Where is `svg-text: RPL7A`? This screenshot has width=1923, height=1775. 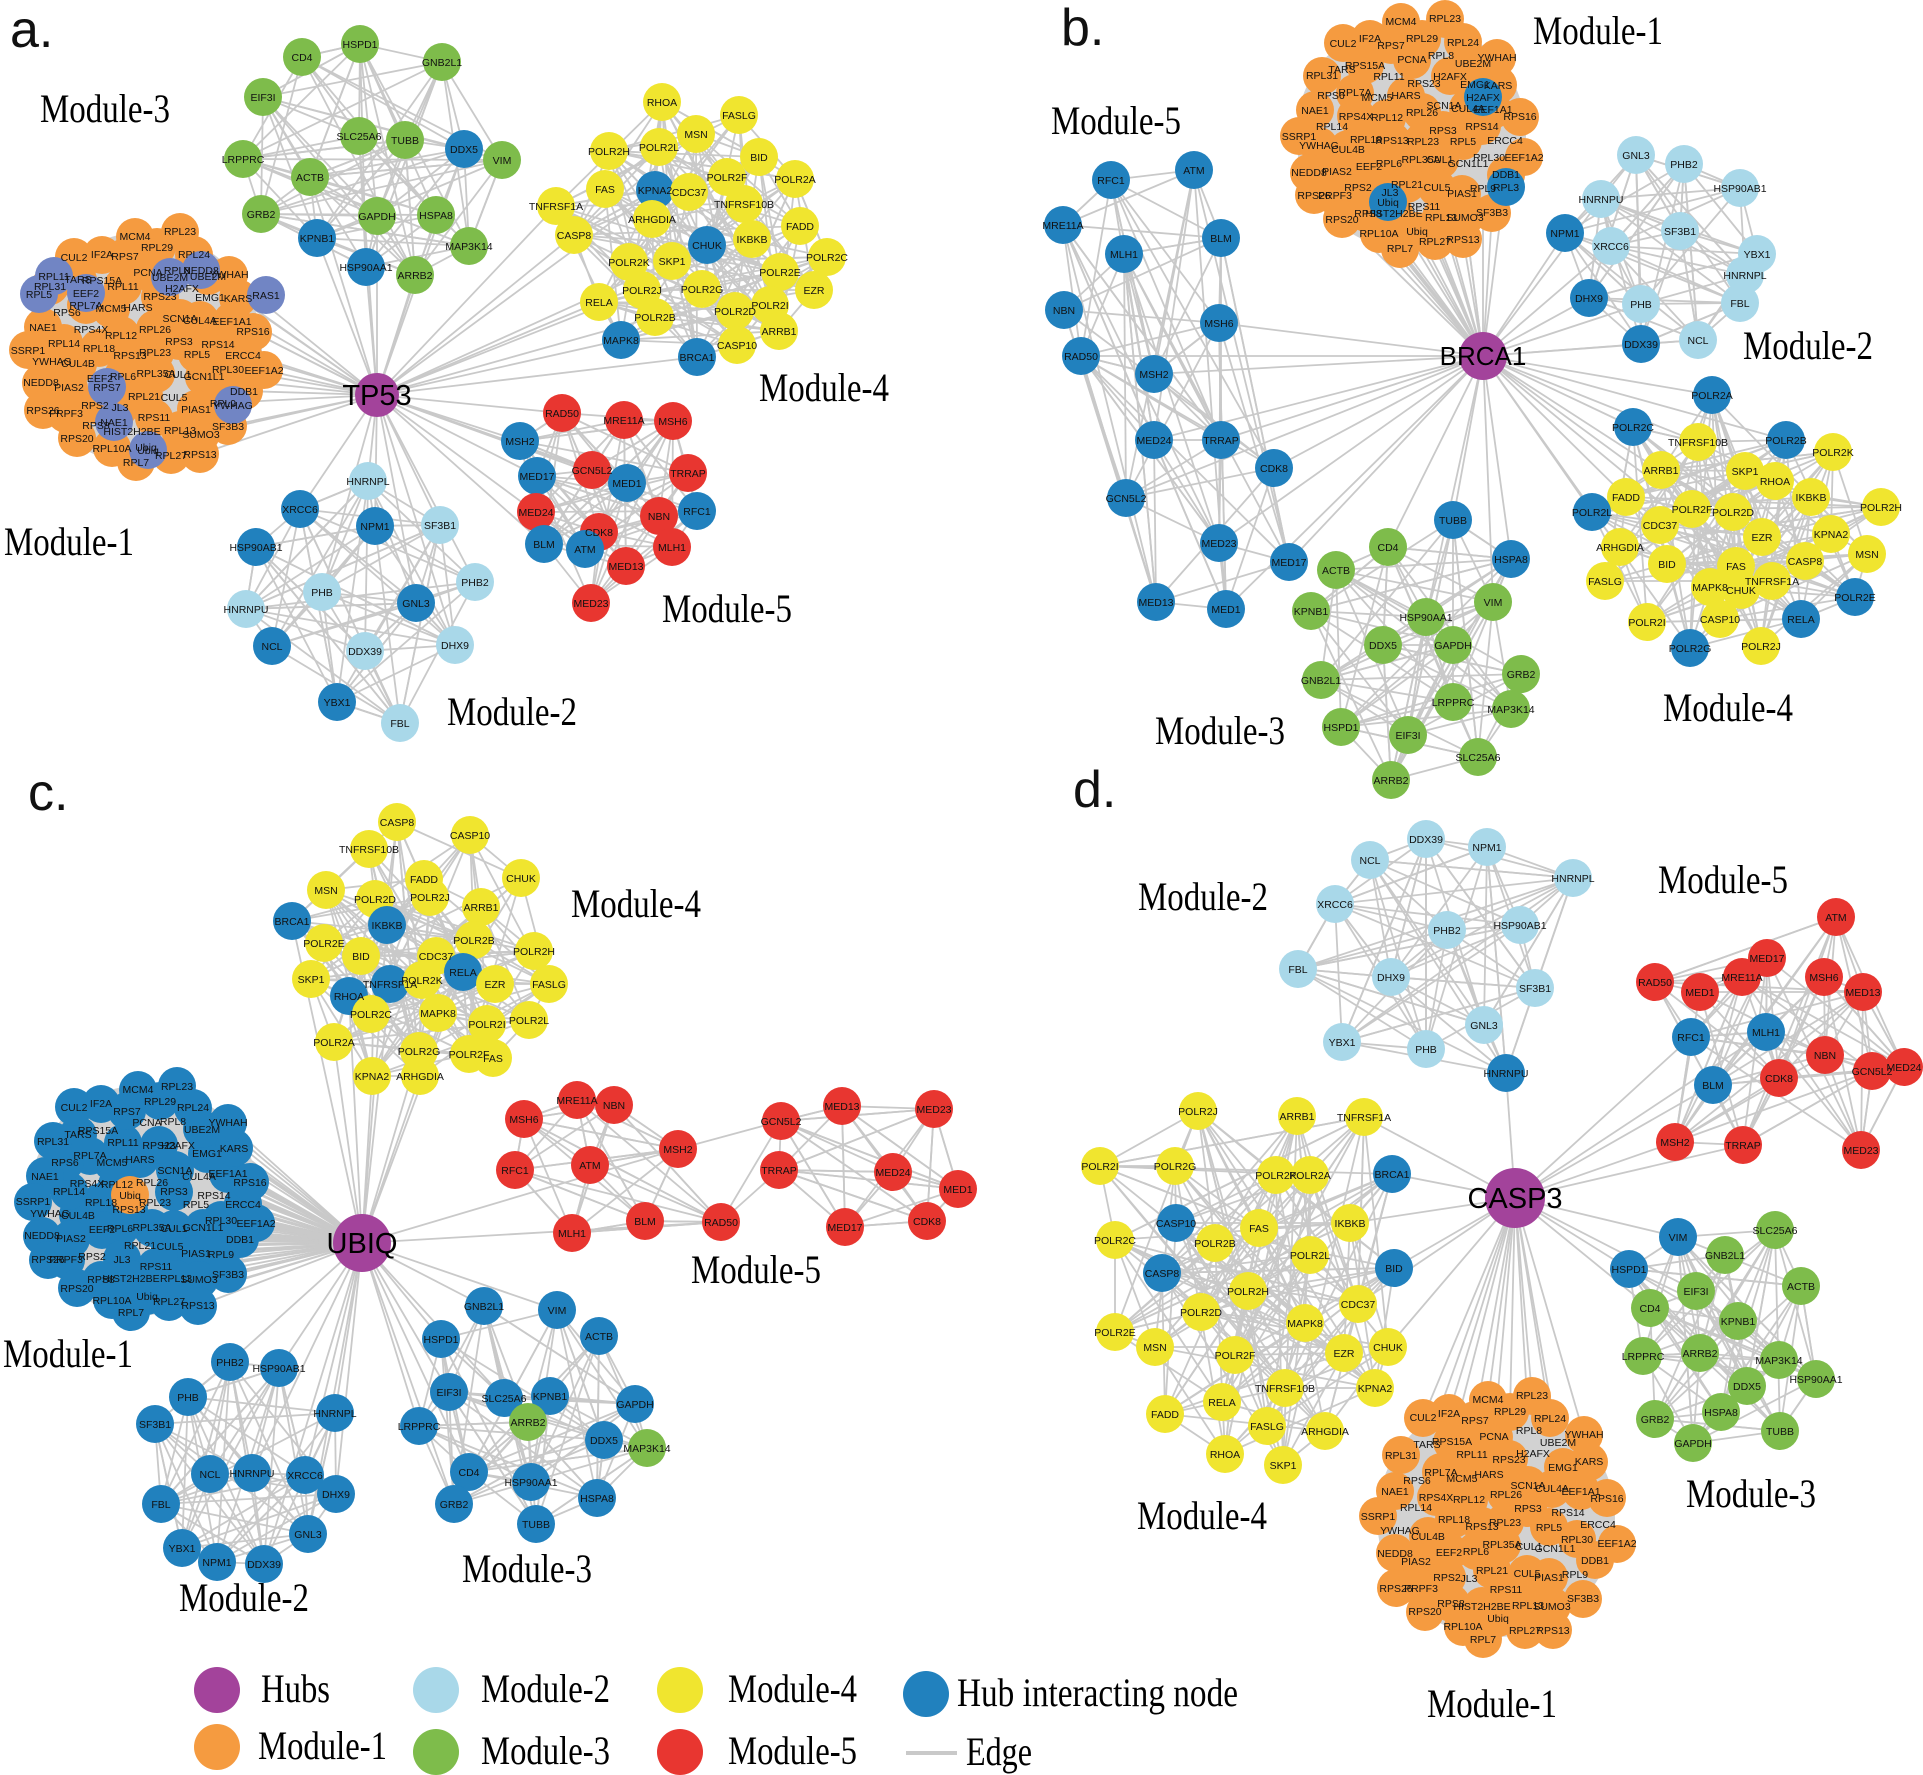 svg-text: RPL7A is located at coordinates (89, 1156).